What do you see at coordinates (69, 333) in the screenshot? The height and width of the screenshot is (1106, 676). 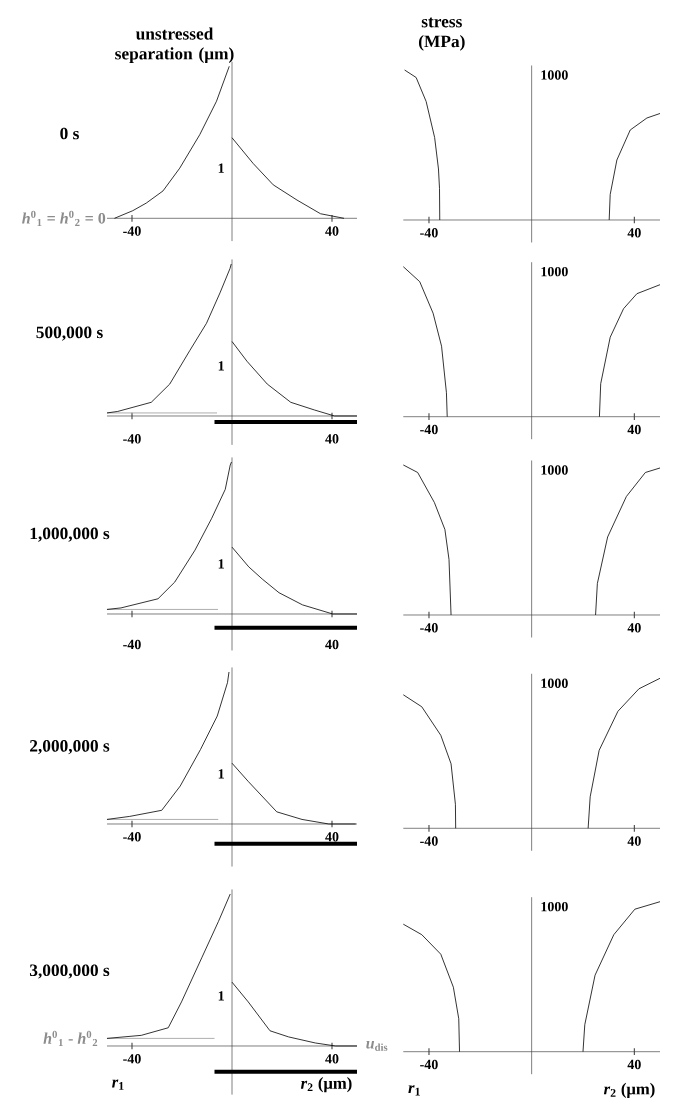 I see `text: 500,000 s` at bounding box center [69, 333].